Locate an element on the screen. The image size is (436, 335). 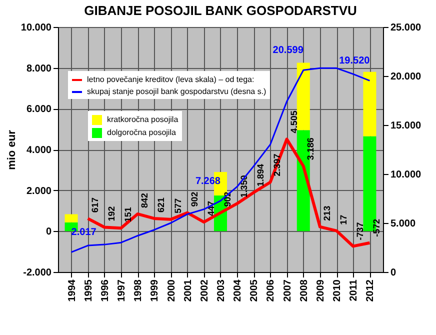
x-tick-label: 2007 is located at coordinates (288, 290).